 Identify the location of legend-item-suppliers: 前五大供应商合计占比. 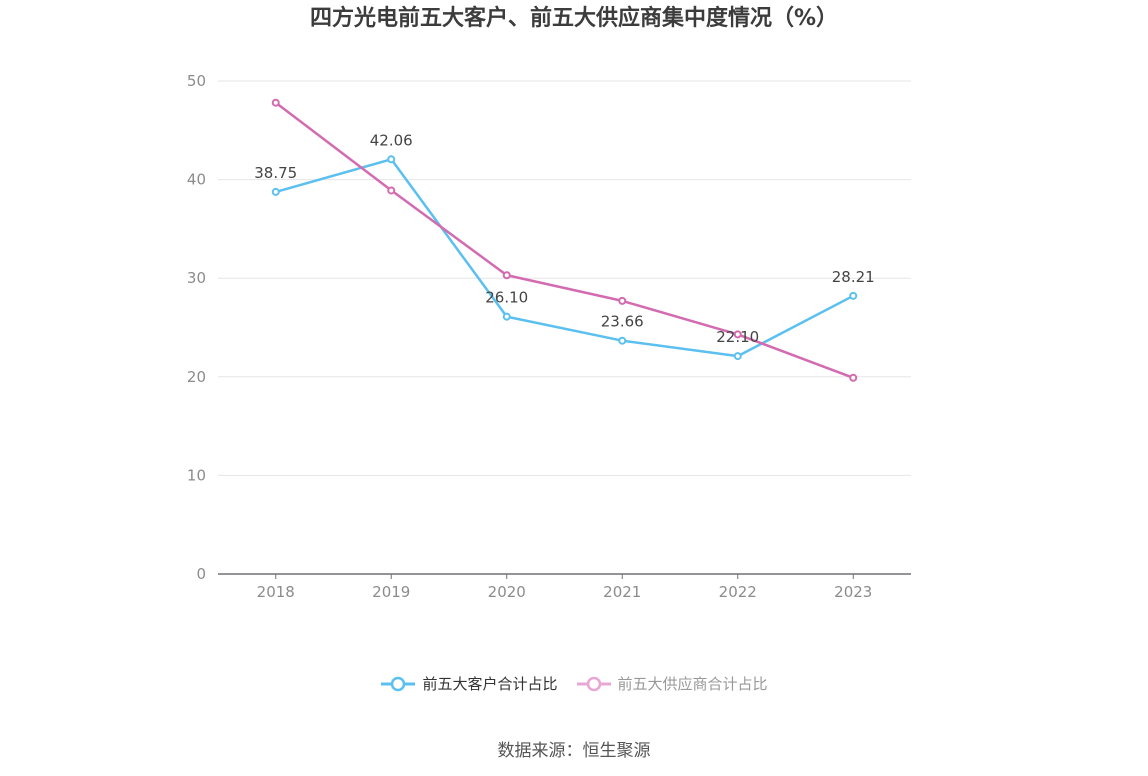
(672, 684).